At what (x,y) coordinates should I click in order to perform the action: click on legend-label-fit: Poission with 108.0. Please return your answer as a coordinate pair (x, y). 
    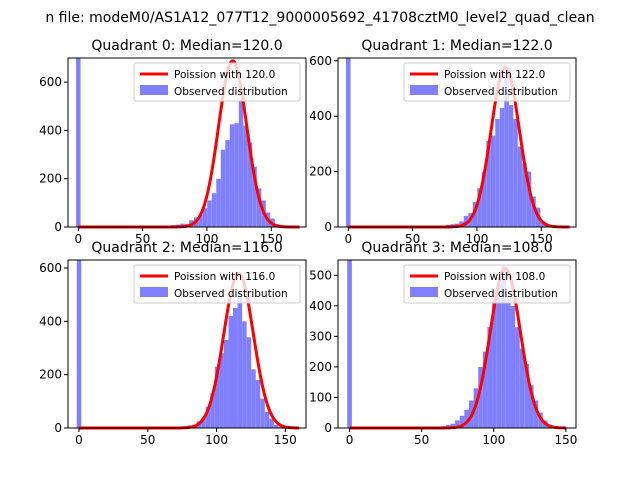
    Looking at the image, I should click on (494, 277).